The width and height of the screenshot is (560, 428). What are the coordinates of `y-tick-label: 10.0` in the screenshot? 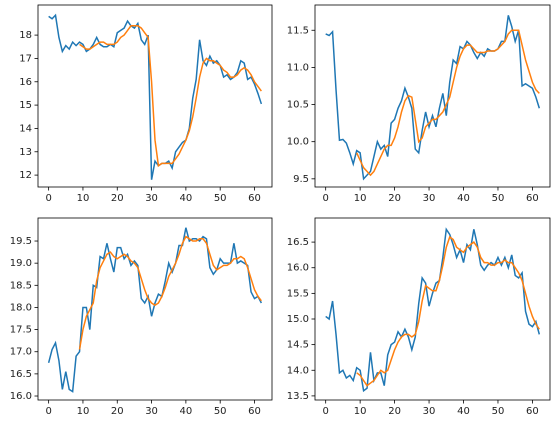 It's located at (298, 142).